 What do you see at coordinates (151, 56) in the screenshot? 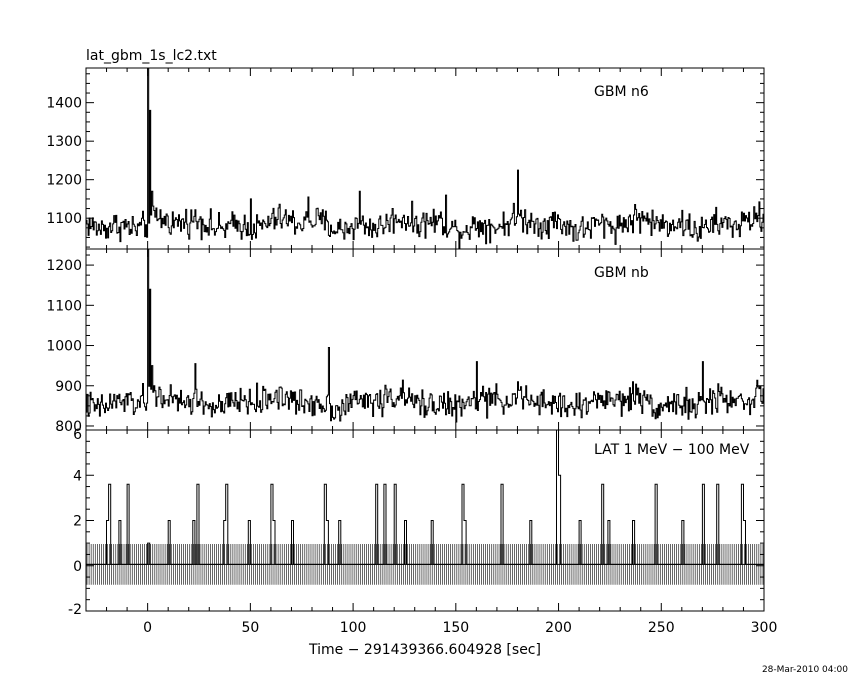
I see `chart-title: lat_gbm_1s_lc2.txt` at bounding box center [151, 56].